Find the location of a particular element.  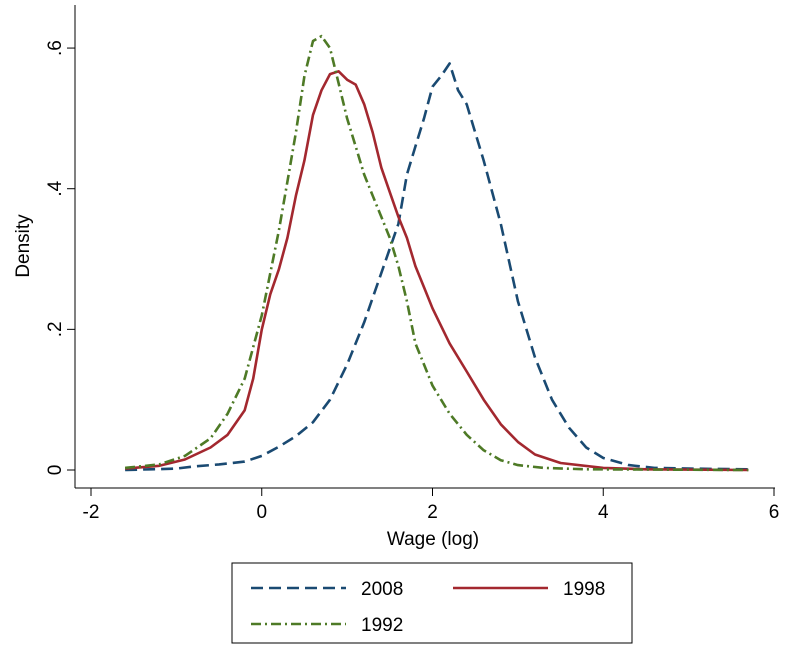

y-tick-label: .4 is located at coordinates (55, 188).